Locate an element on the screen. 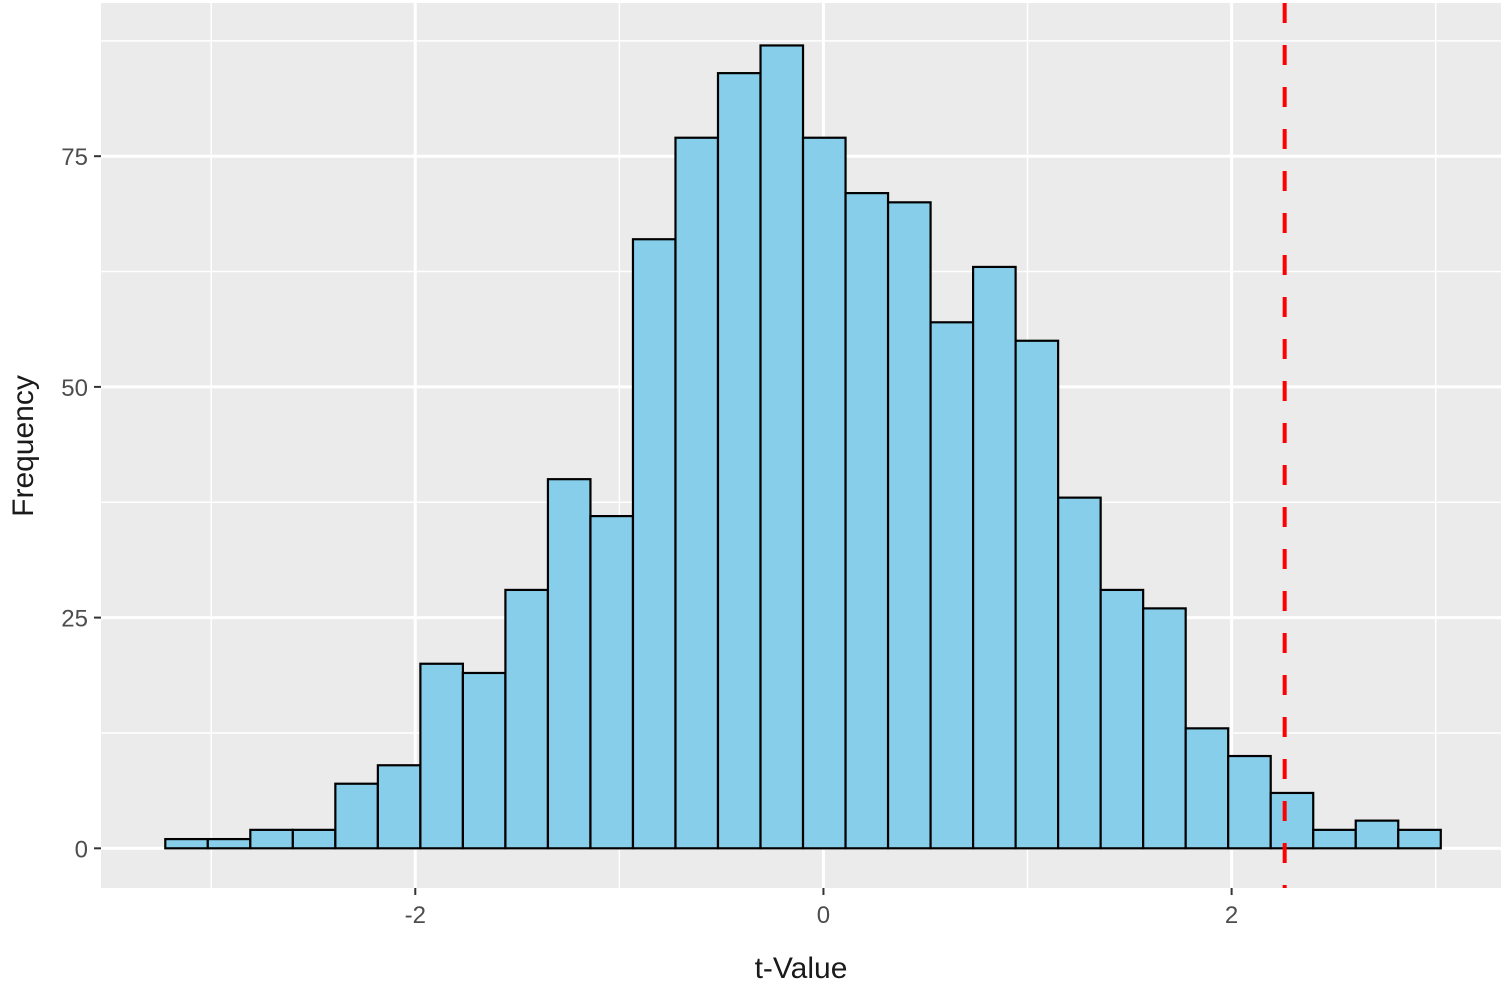 The width and height of the screenshot is (1505, 985). x-axis: -2 0 2 is located at coordinates (821, 908).